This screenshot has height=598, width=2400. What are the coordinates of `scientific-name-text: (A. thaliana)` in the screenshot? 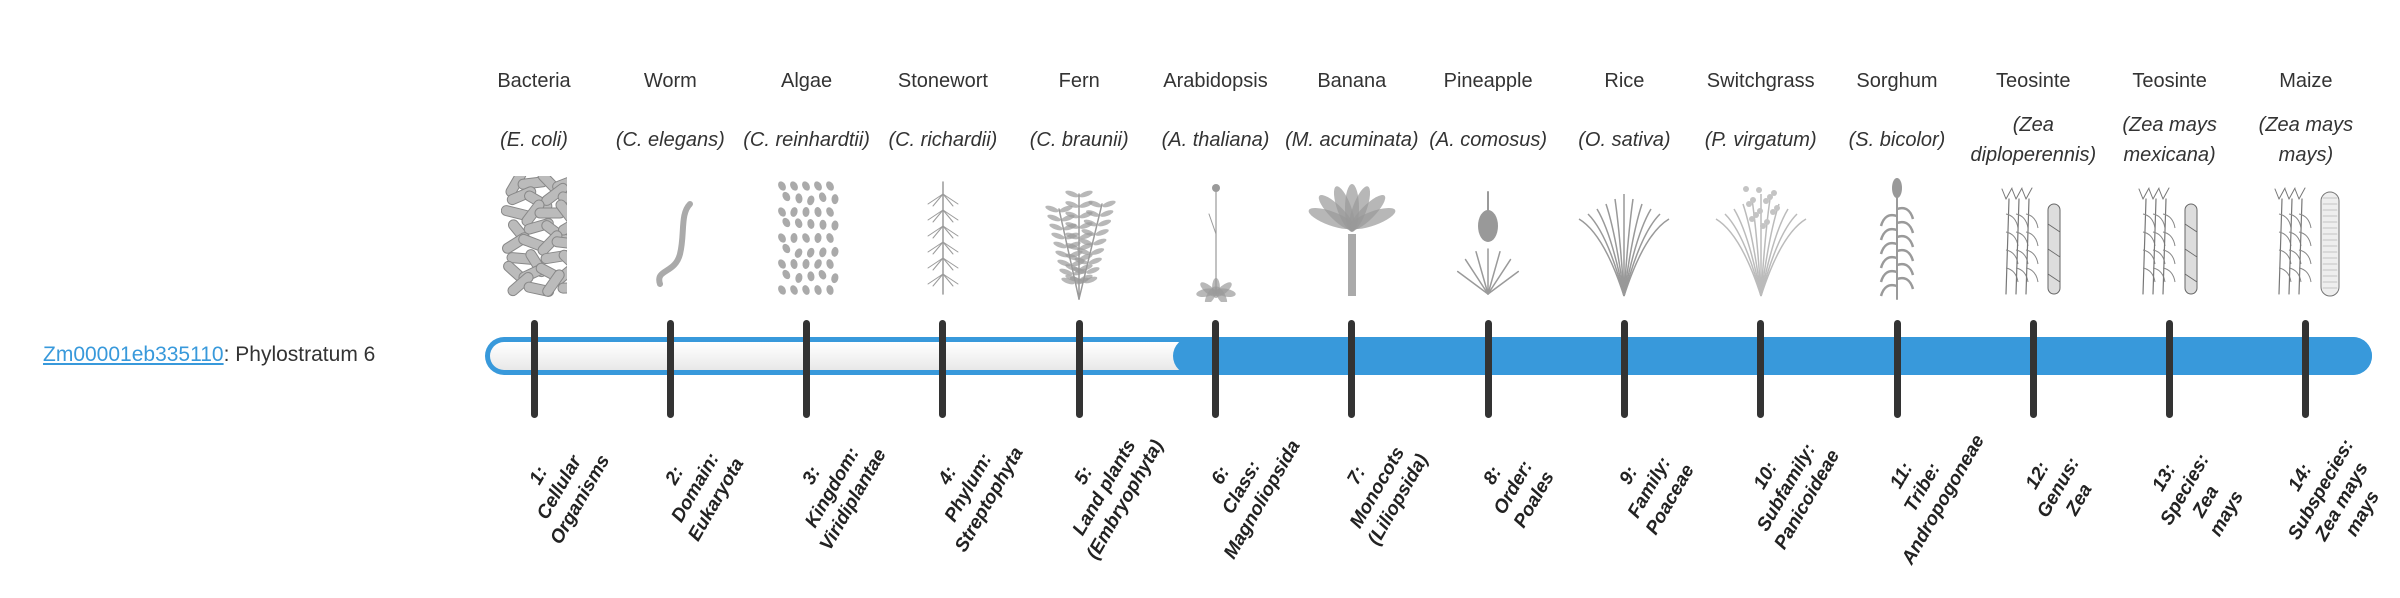 It's located at (1215, 140).